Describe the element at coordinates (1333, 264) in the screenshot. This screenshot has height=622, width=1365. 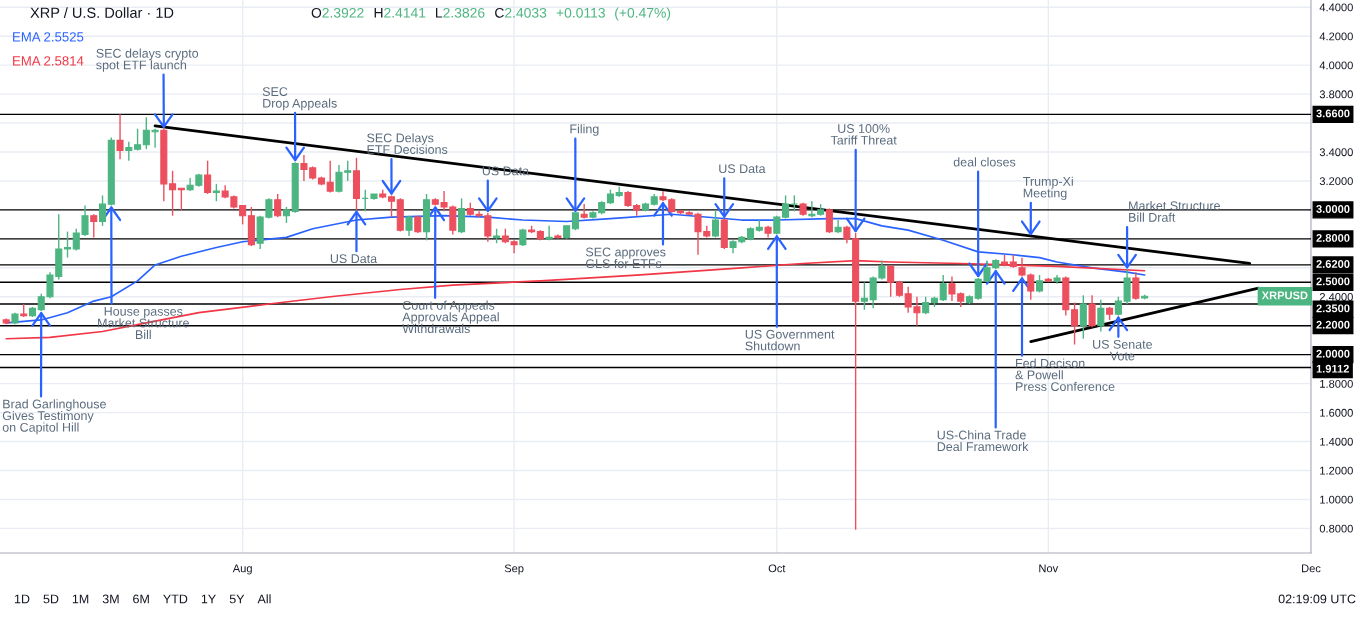
I see `ref-line-label: 2.6200` at that location.